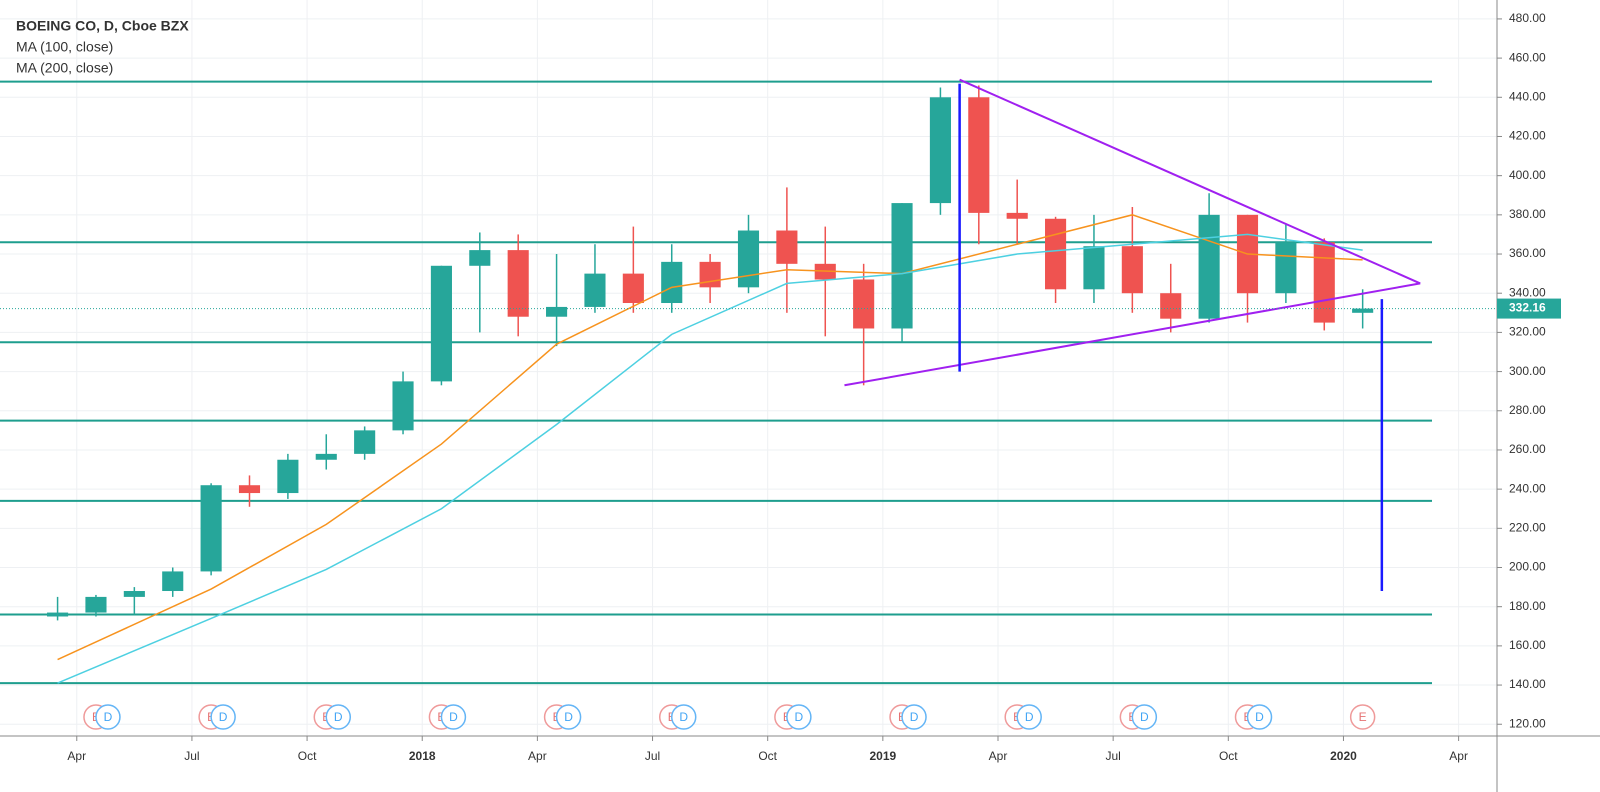  Describe the element at coordinates (64, 47) in the screenshot. I see `legend-entry: MA (100, close)` at that location.